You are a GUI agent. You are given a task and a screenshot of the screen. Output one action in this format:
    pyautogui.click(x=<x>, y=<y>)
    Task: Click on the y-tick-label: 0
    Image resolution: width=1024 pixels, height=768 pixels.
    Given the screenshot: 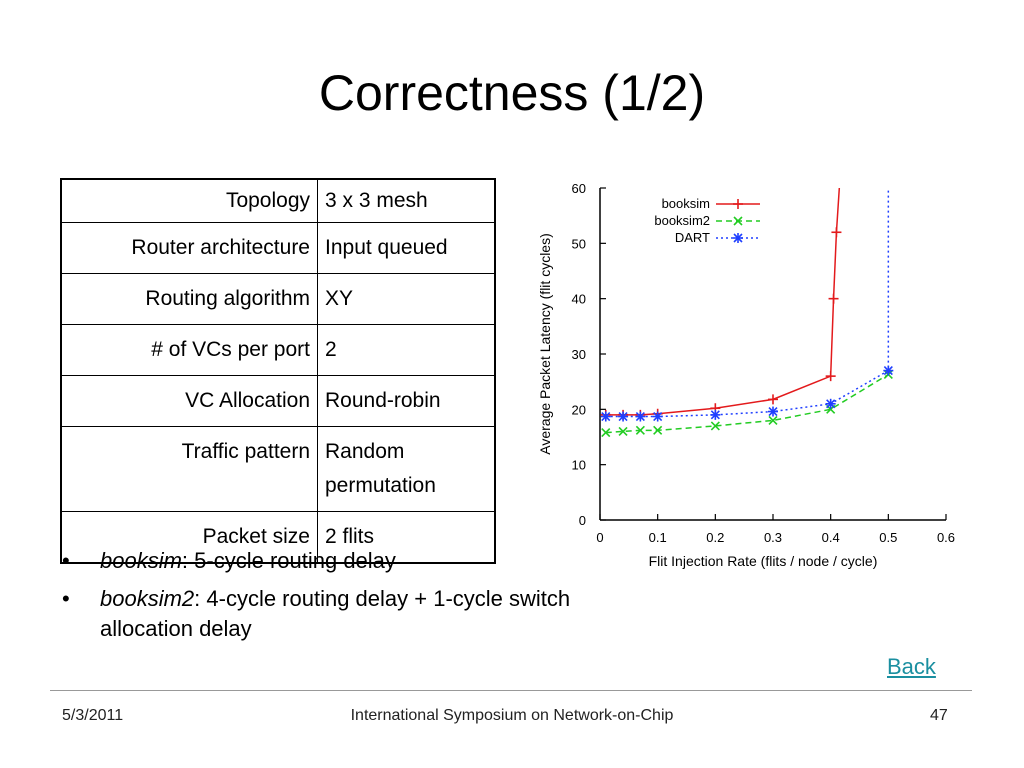 What is the action you would take?
    pyautogui.click(x=582, y=520)
    